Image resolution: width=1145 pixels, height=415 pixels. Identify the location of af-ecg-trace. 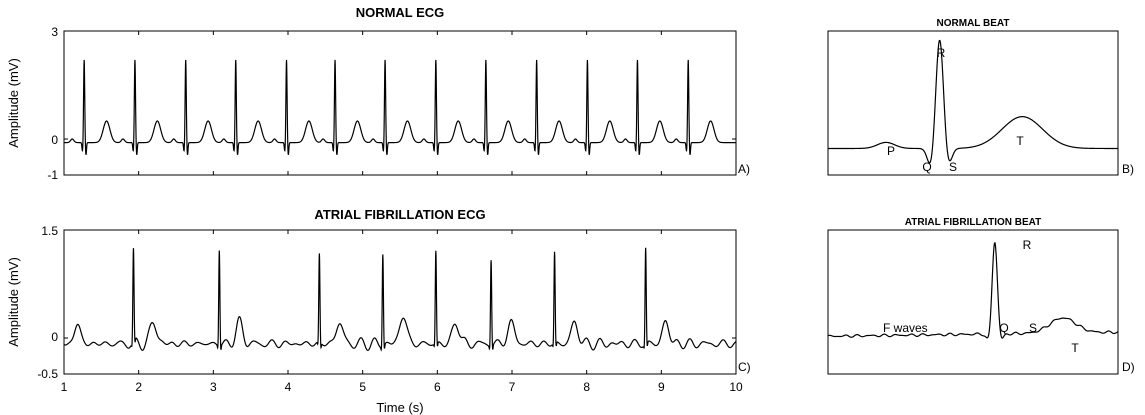
(400, 299).